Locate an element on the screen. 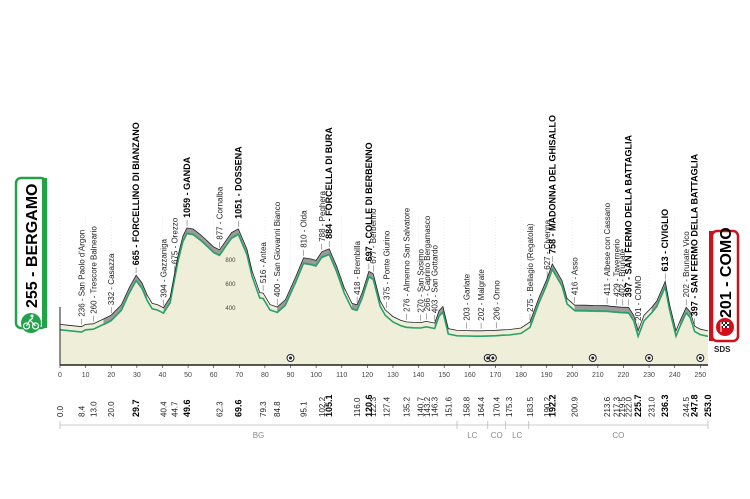 The width and height of the screenshot is (750, 499). y-tick-label: 800 is located at coordinates (230, 261).